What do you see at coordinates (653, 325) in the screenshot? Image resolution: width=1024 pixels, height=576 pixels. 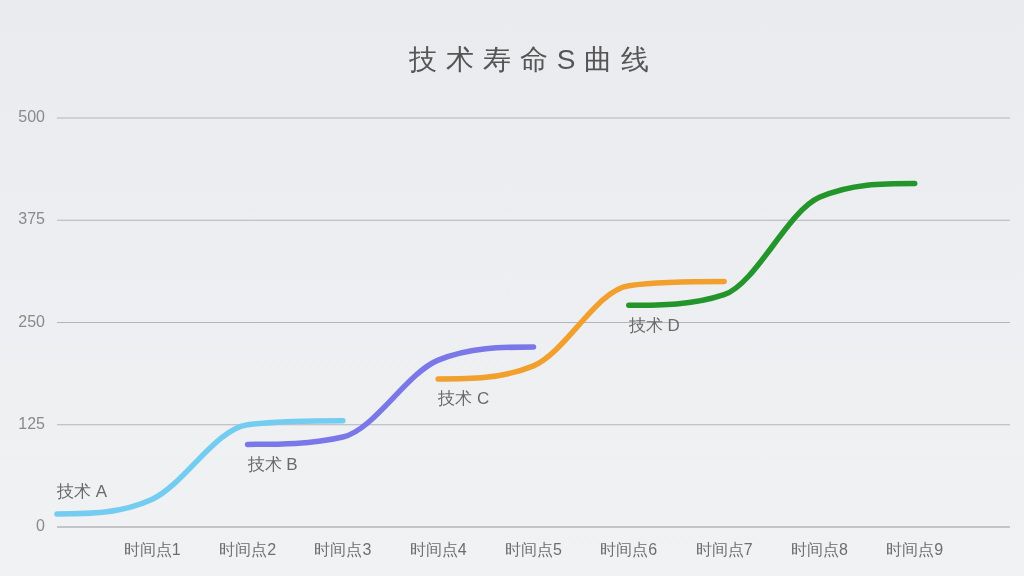 I see `series-label: 技术 D` at bounding box center [653, 325].